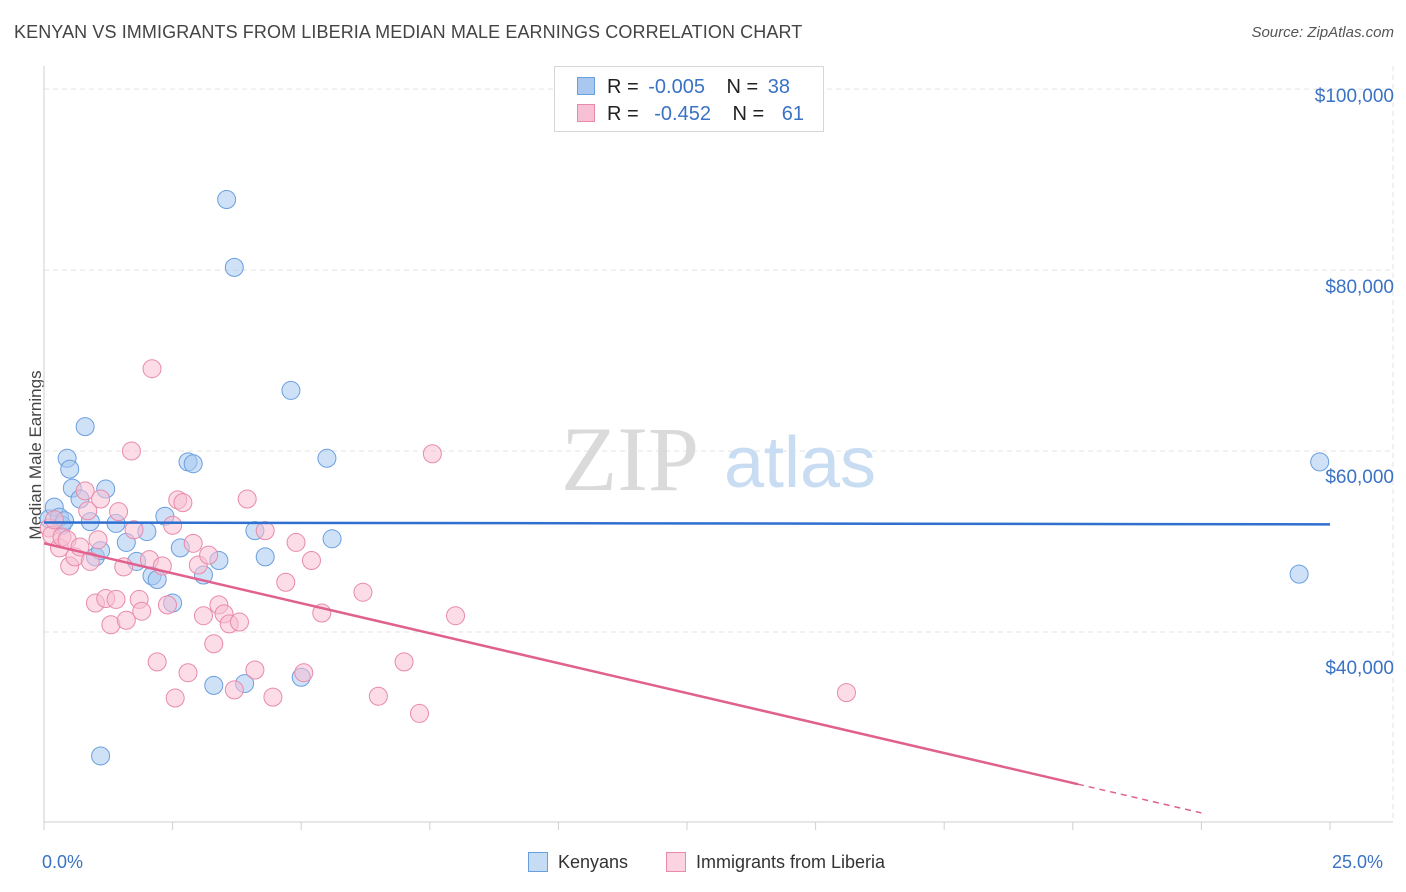 The image size is (1406, 892). I want to click on source-label: Source: ZipAtlas.com, so click(1322, 32).